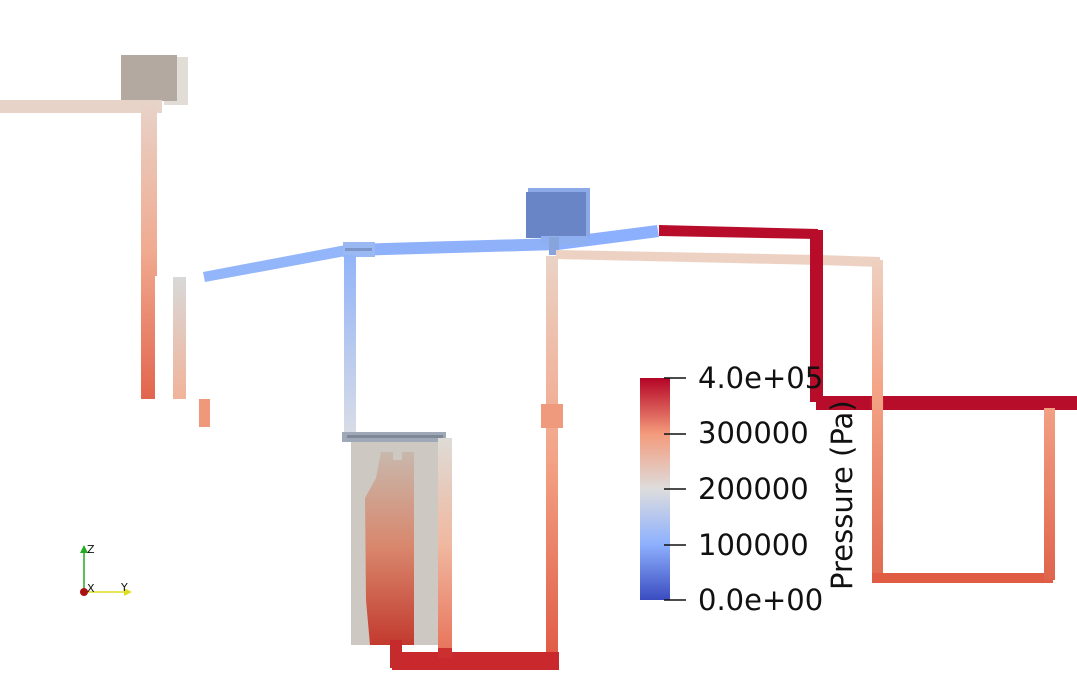 The height and width of the screenshot is (677, 1077). Describe the element at coordinates (106, 569) in the screenshot. I see `orientation-axes: Z Y X` at that location.